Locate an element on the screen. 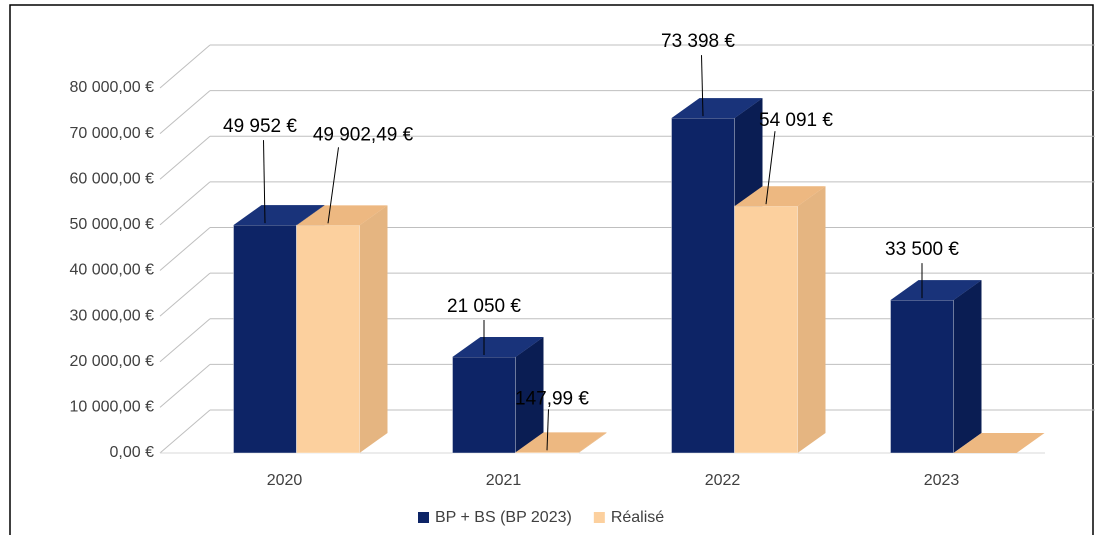 The image size is (1099, 535). y-tick-label: 10 000,00 € is located at coordinates (111, 407).